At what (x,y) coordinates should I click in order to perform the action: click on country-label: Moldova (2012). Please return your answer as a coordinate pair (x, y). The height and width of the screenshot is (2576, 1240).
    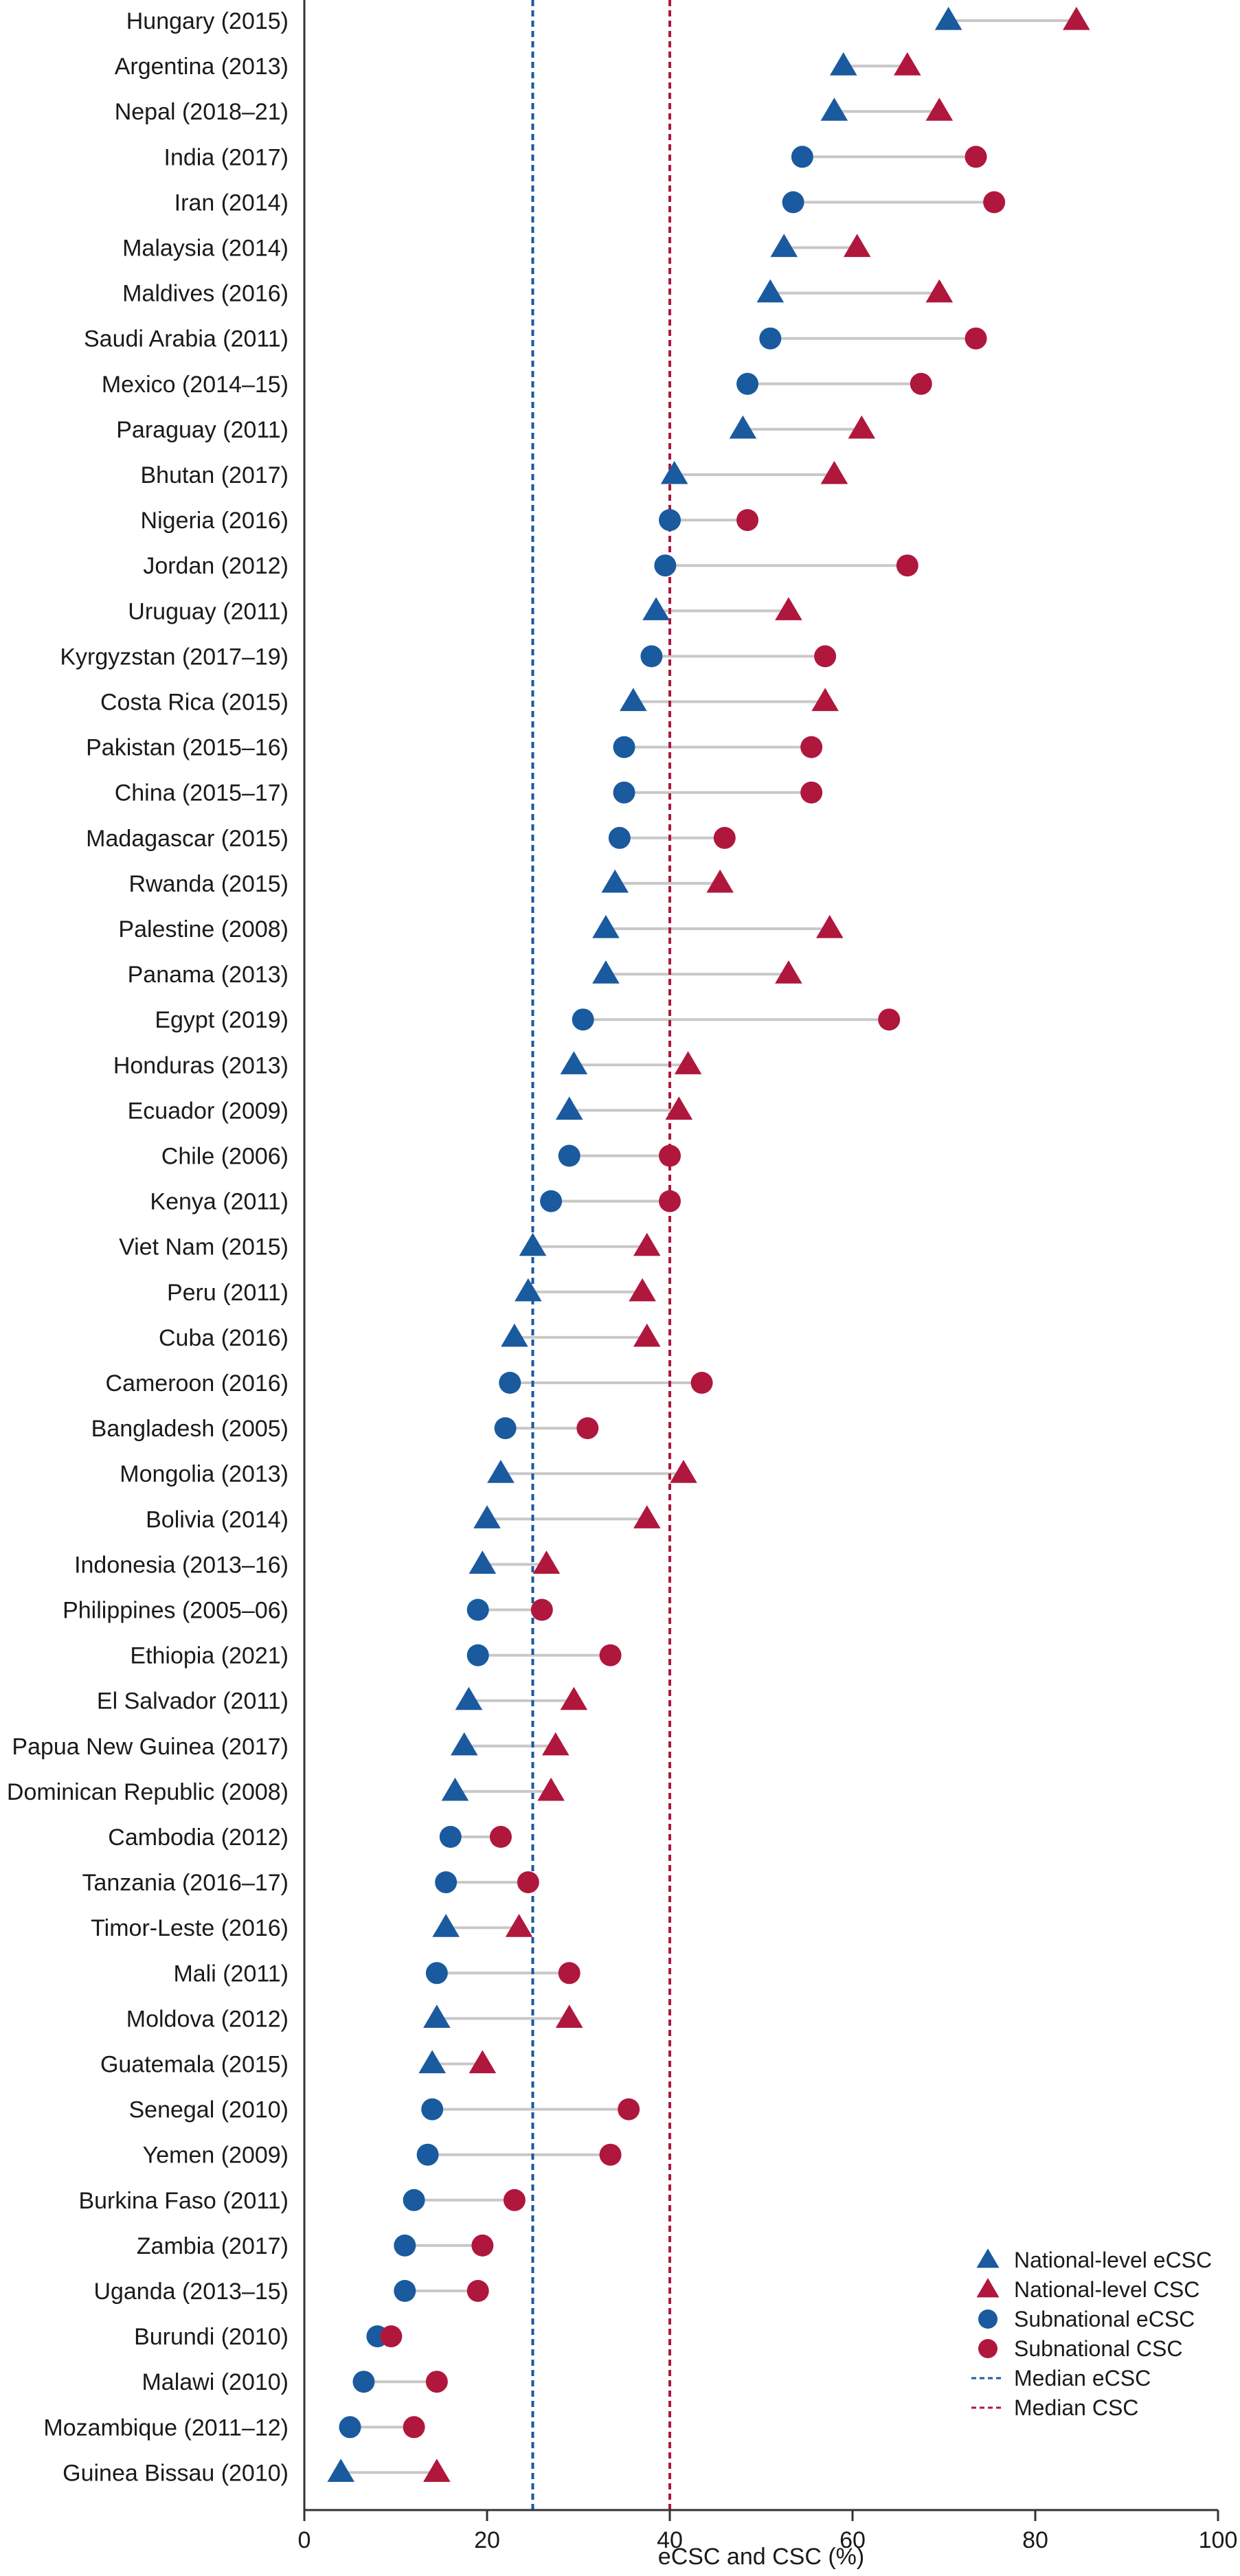
    Looking at the image, I should click on (207, 2019).